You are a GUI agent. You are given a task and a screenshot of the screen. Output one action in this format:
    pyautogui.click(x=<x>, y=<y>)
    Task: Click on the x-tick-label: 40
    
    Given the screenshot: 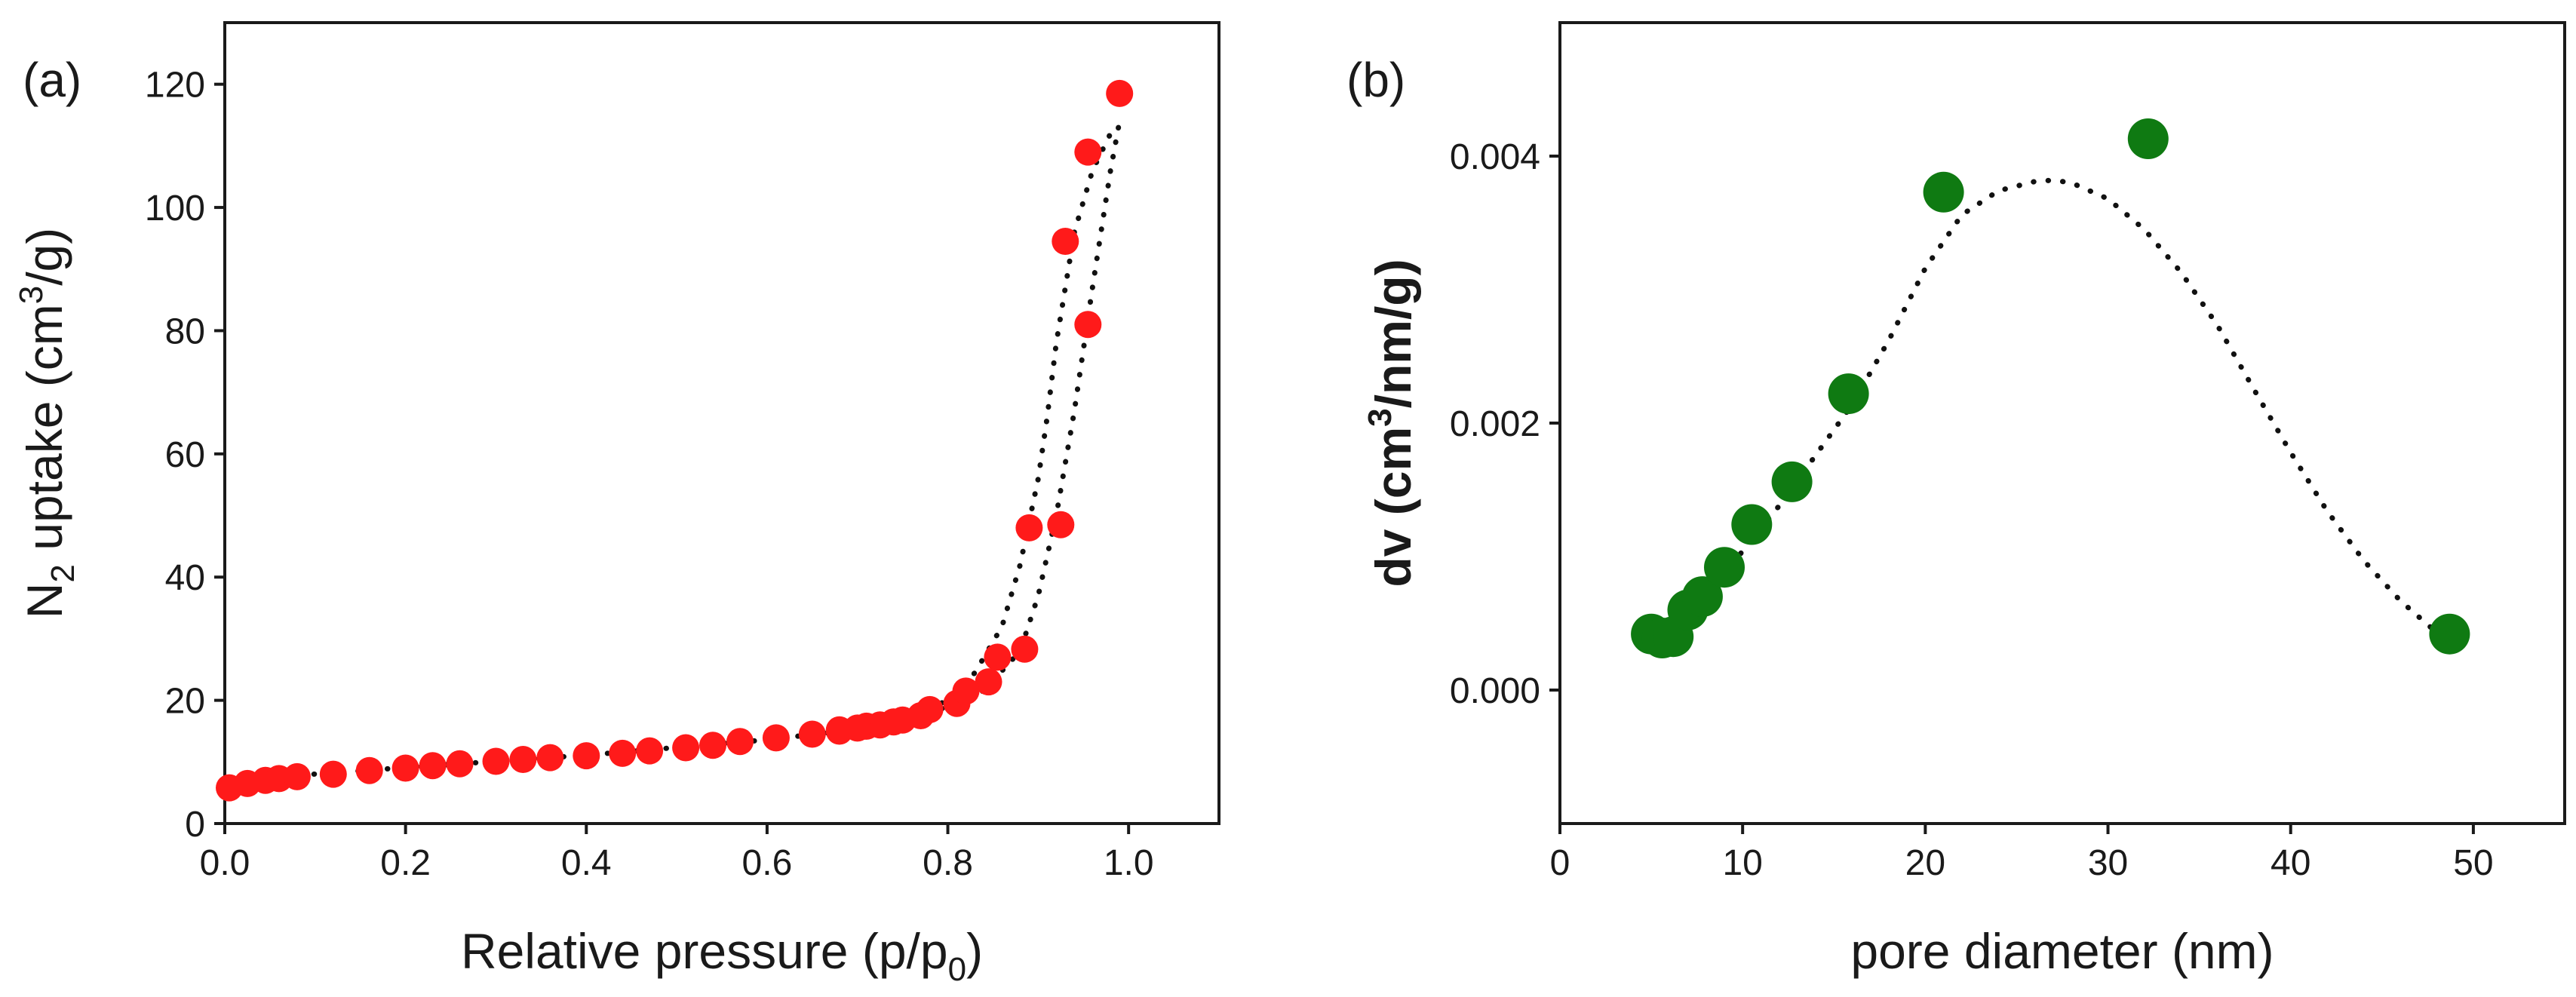 What is the action you would take?
    pyautogui.click(x=2290, y=863)
    